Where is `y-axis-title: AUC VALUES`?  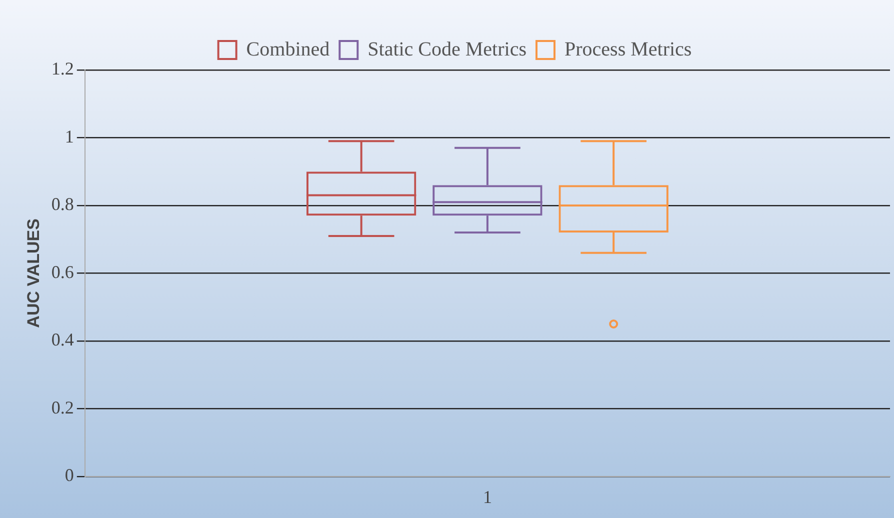 y-axis-title: AUC VALUES is located at coordinates (33, 273).